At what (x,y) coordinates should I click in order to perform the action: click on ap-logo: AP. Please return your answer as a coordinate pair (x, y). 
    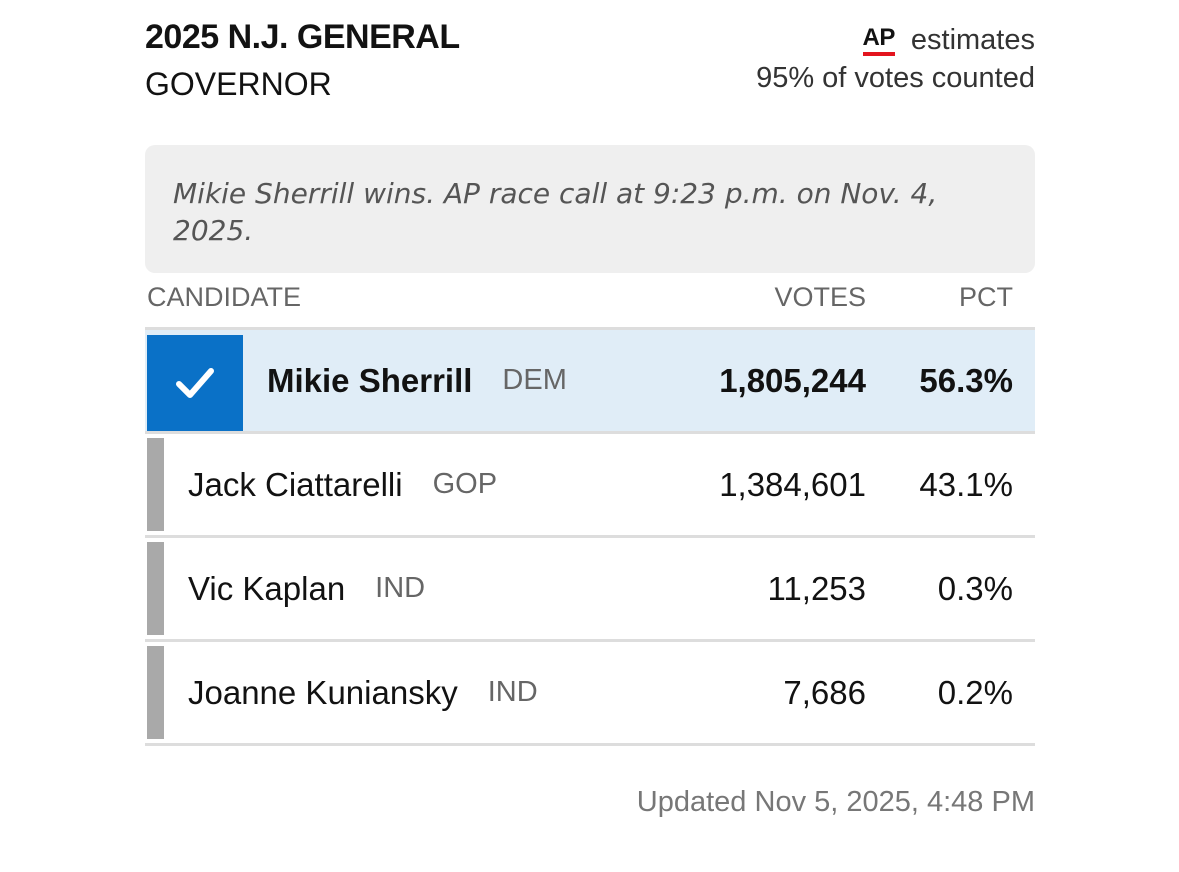
    Looking at the image, I should click on (878, 40).